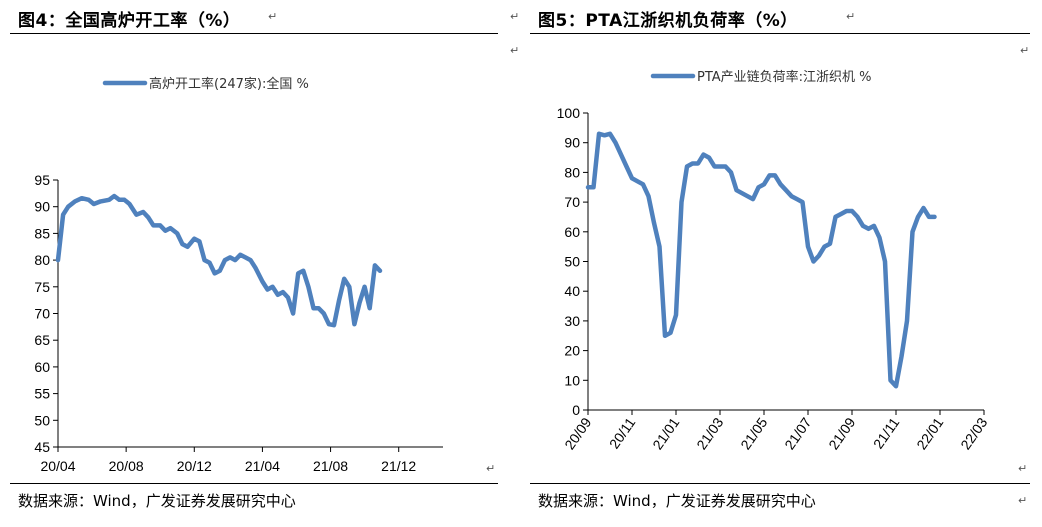 The image size is (1042, 527). I want to click on y-tick-label: 55, so click(42, 394).